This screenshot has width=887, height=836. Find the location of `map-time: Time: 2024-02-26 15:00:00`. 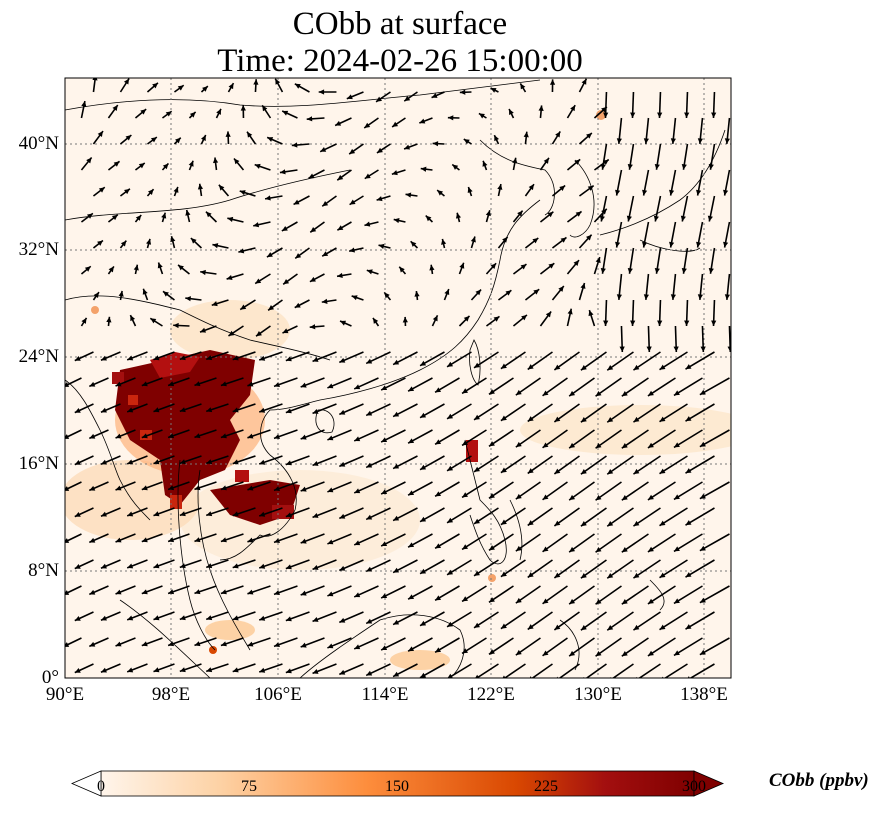

map-time: Time: 2024-02-26 15:00:00 is located at coordinates (400, 61).